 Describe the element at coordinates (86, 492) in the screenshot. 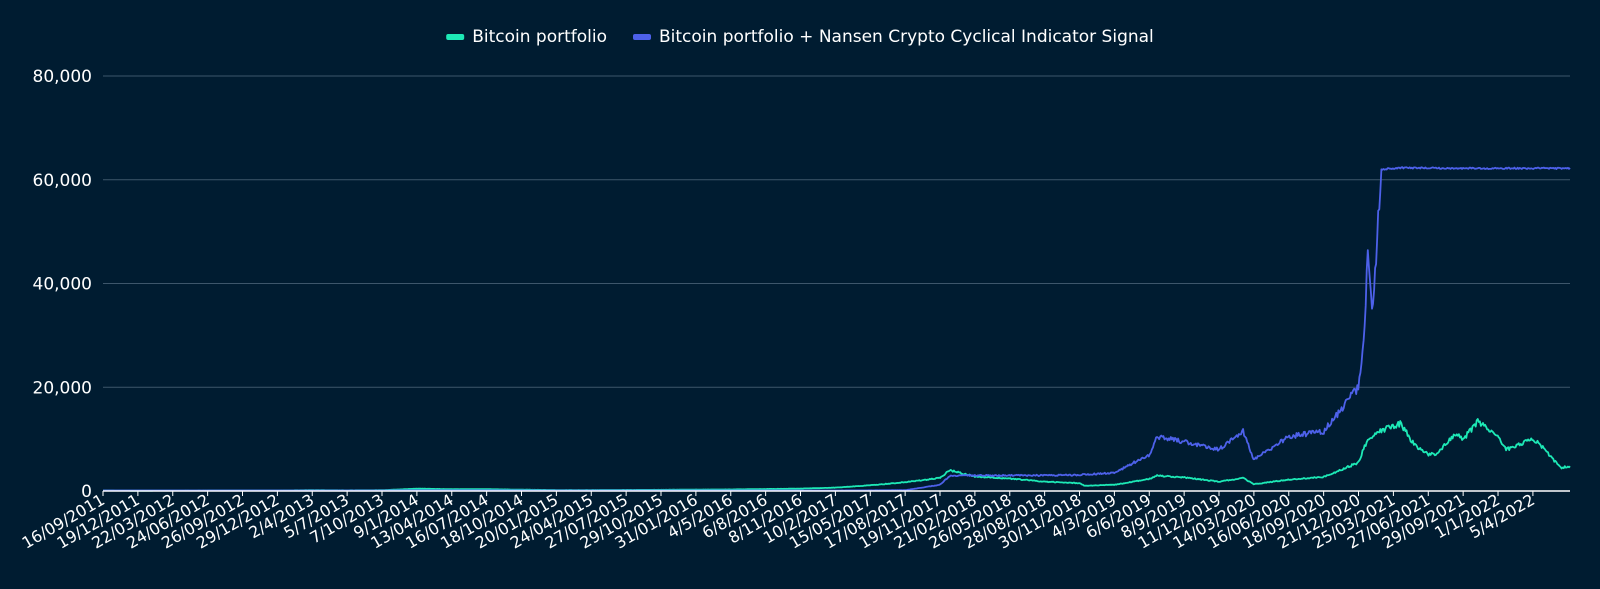

I see `y-tick-label: 0` at that location.